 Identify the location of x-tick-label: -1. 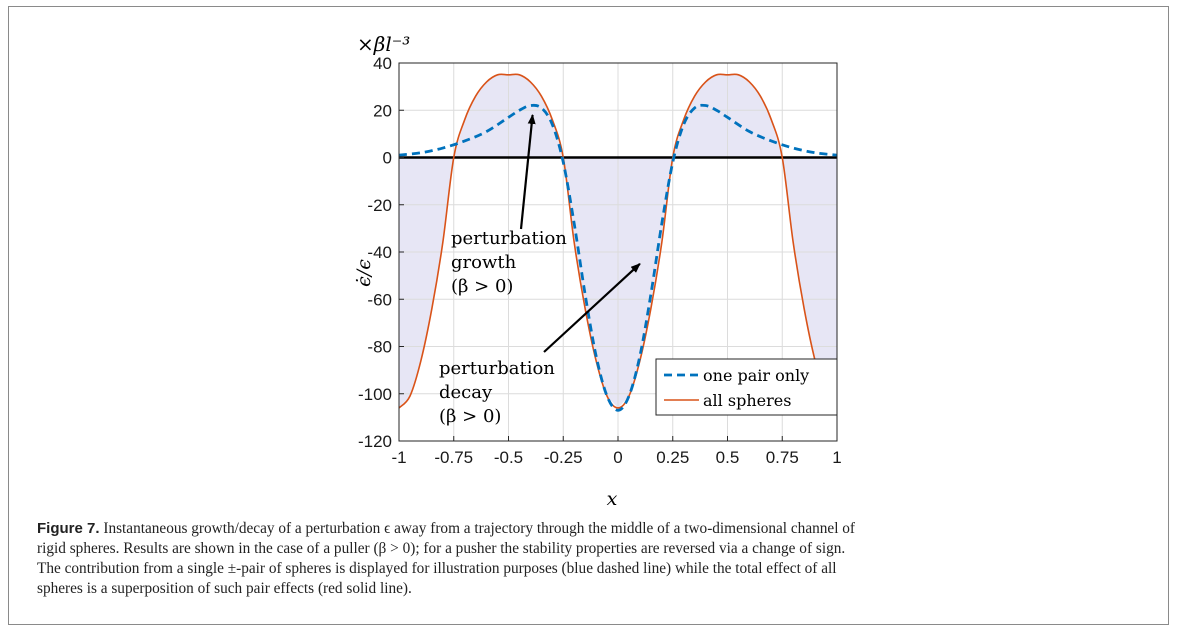
(398, 457).